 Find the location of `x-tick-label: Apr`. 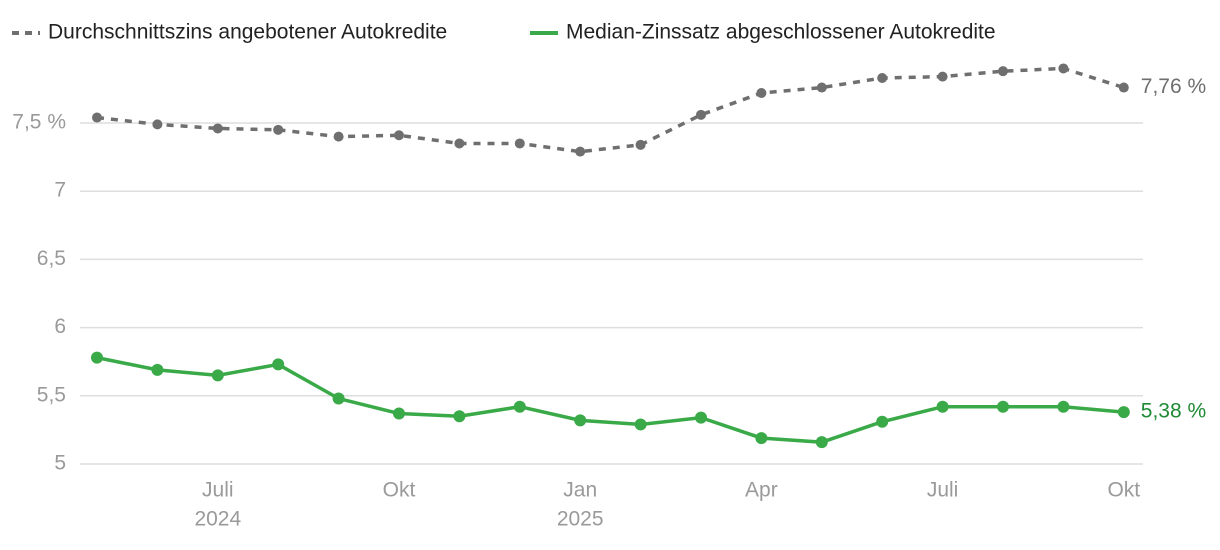

x-tick-label: Apr is located at coordinates (761, 490).